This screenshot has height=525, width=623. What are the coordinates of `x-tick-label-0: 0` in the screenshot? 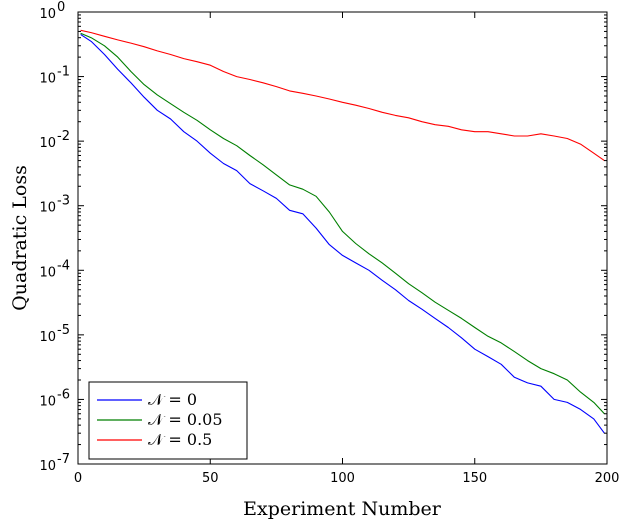 It's located at (78, 478).